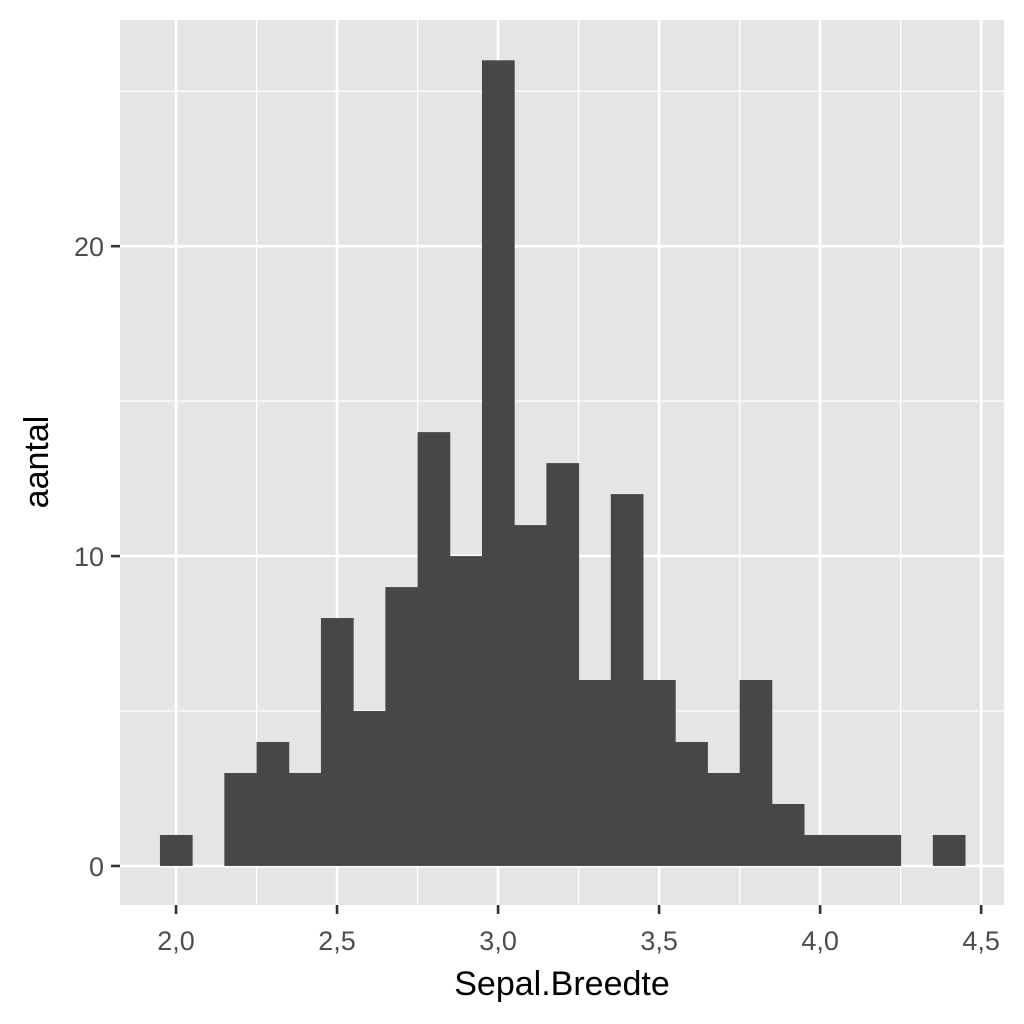 The width and height of the screenshot is (1024, 1024). I want to click on x-tick-label: 4,5, so click(981, 941).